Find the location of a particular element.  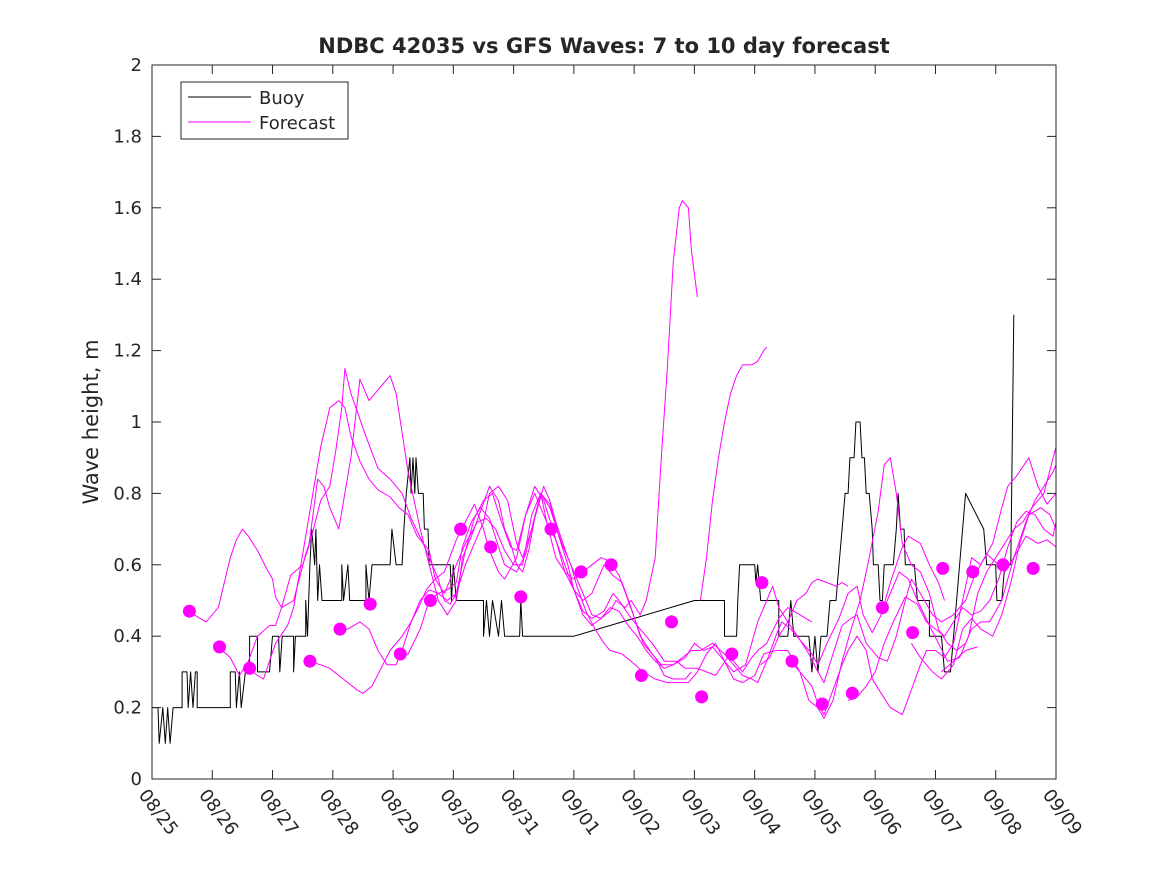

y-tick-labels: 0 0.2 0.4 0.6 0.8 1 1.2 1.4 1.6 1.8 2 is located at coordinates (127, 422).